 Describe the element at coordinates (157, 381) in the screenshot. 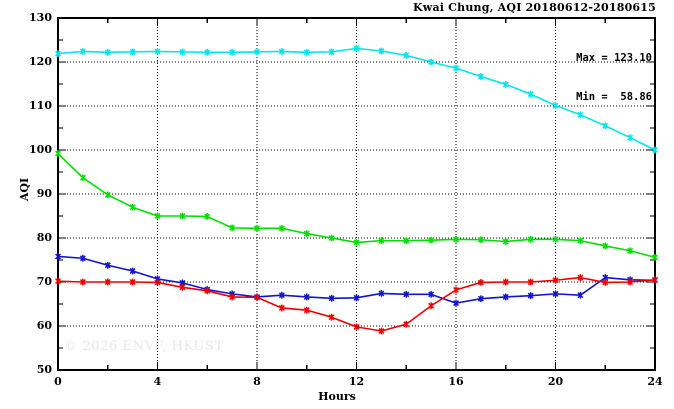

I see `x-tick-label: 4` at that location.